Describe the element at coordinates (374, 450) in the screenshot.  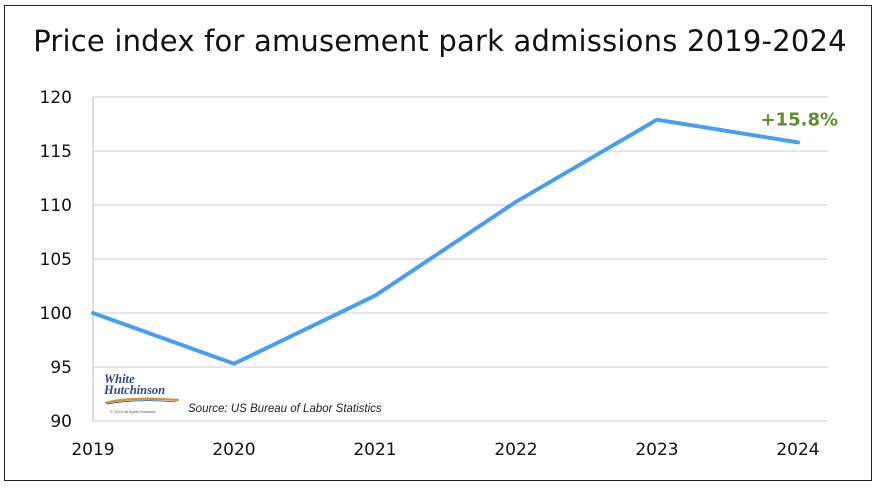
I see `x-tick-label: 2021` at that location.